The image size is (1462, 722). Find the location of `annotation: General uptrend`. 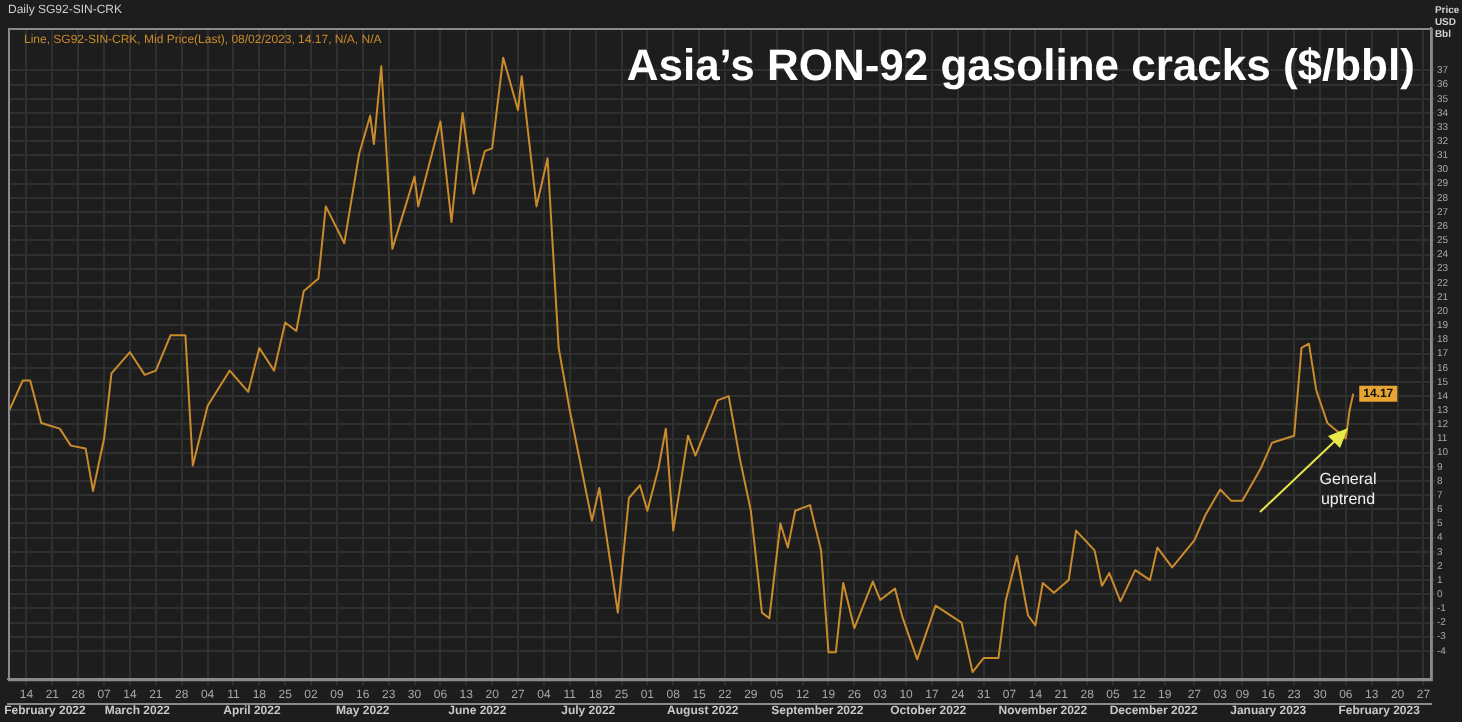

annotation: General uptrend is located at coordinates (1348, 489).